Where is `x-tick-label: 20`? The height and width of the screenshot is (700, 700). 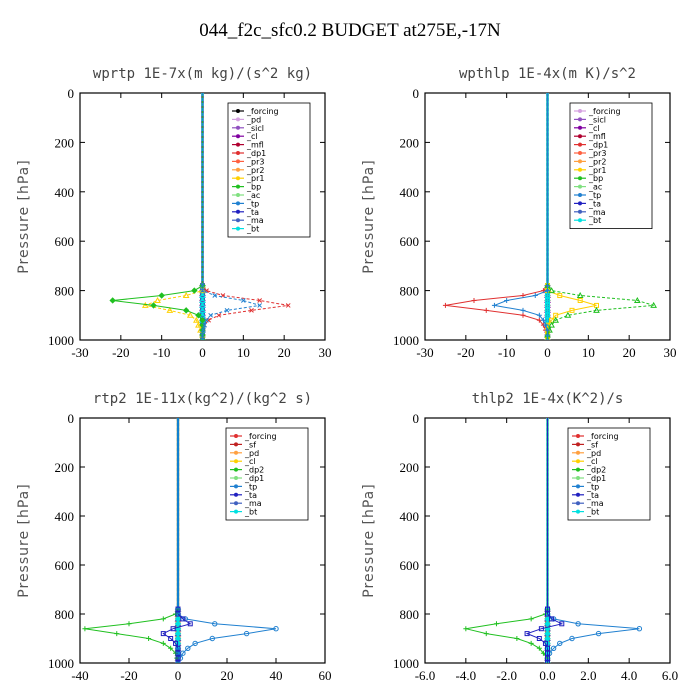 x-tick-label: 20 is located at coordinates (284, 352).